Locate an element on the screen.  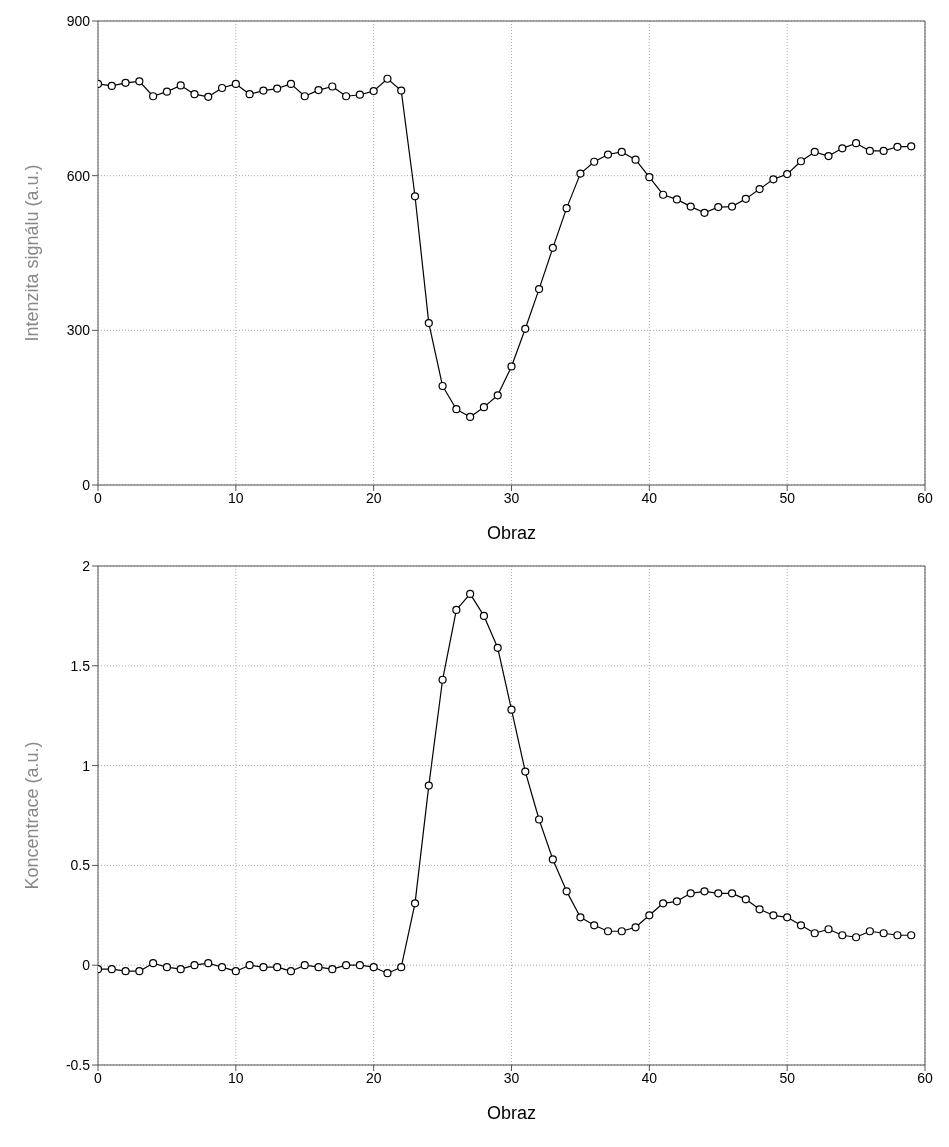
y-tick-label: 1 is located at coordinates (86, 765).